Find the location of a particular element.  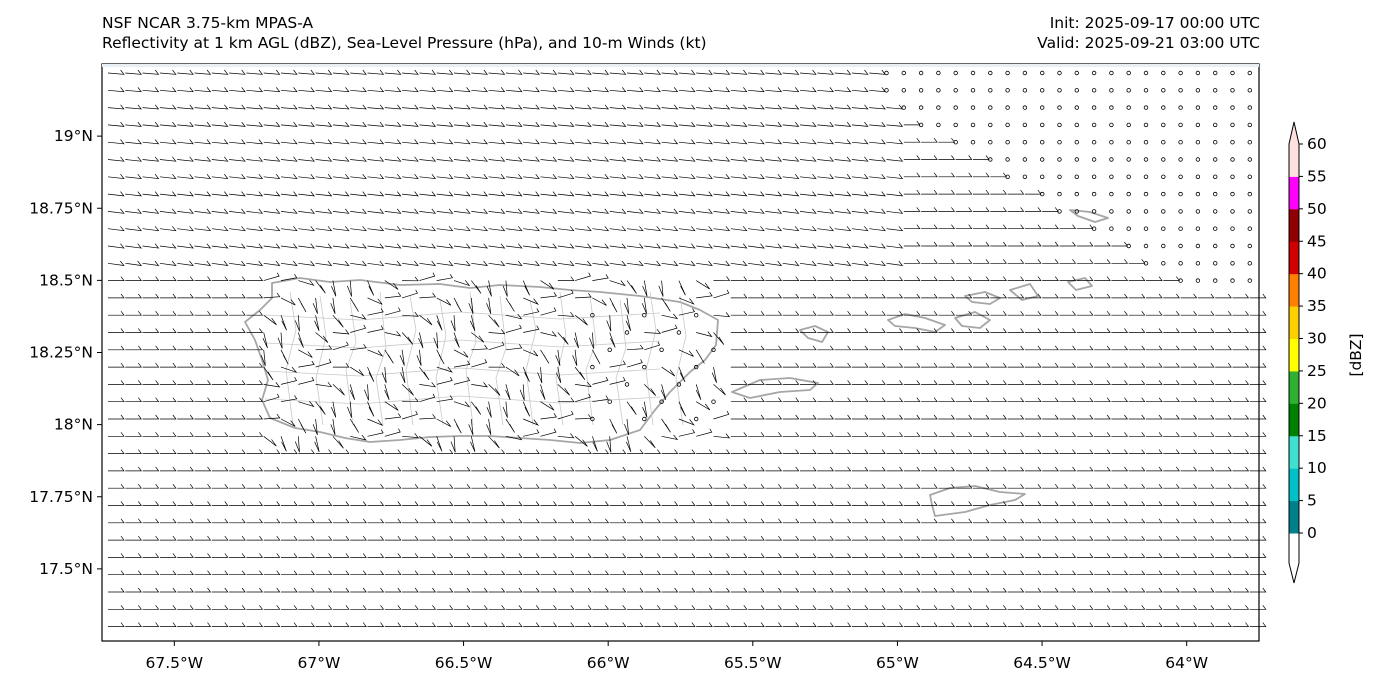

colorbar-tick-label: 5 is located at coordinates (1312, 501).